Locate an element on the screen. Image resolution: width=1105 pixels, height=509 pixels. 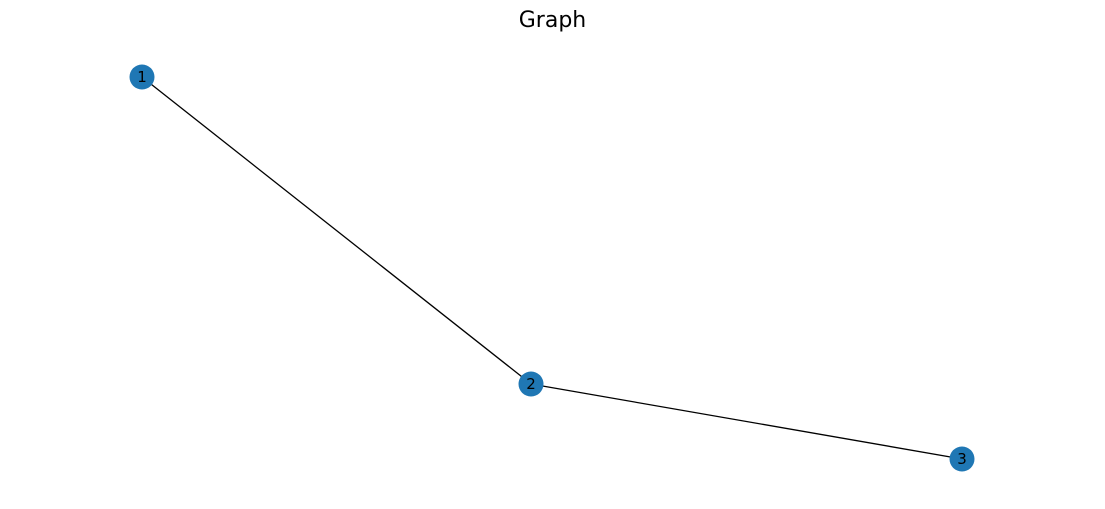
node-label-2: 2 is located at coordinates (531, 384).